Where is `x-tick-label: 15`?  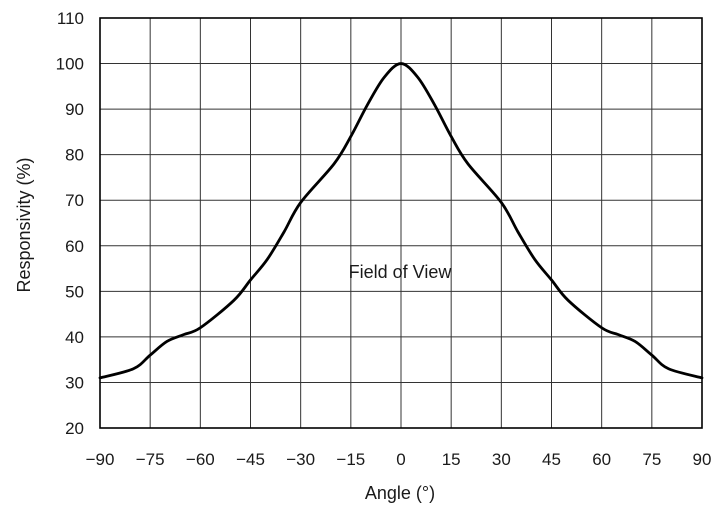 x-tick-label: 15 is located at coordinates (451, 459).